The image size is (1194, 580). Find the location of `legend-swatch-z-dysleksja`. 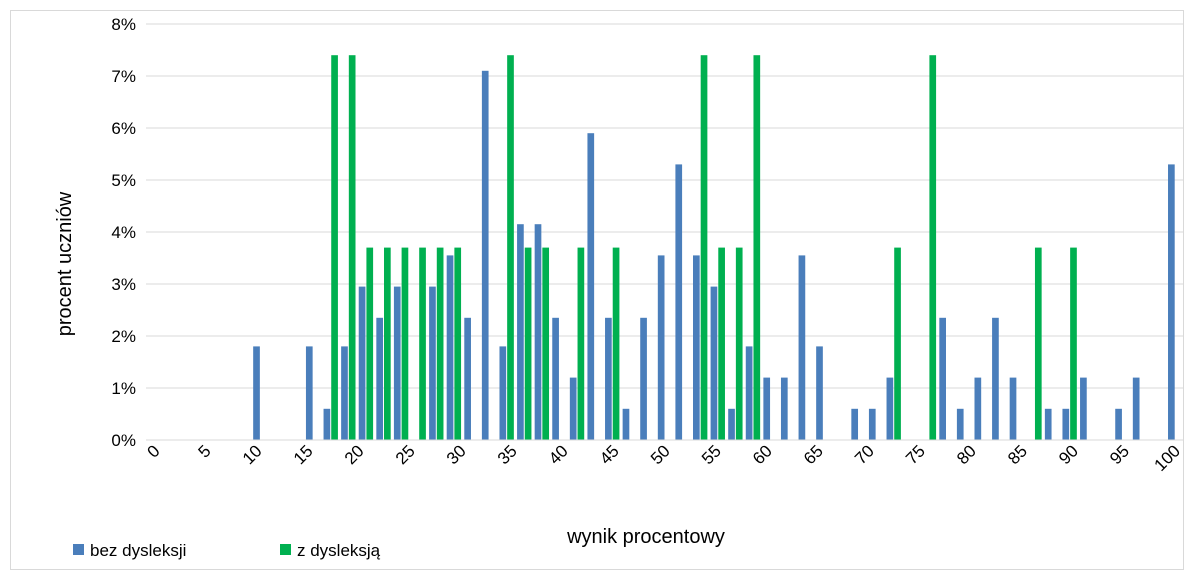

legend-swatch-z-dysleksja is located at coordinates (285, 549).